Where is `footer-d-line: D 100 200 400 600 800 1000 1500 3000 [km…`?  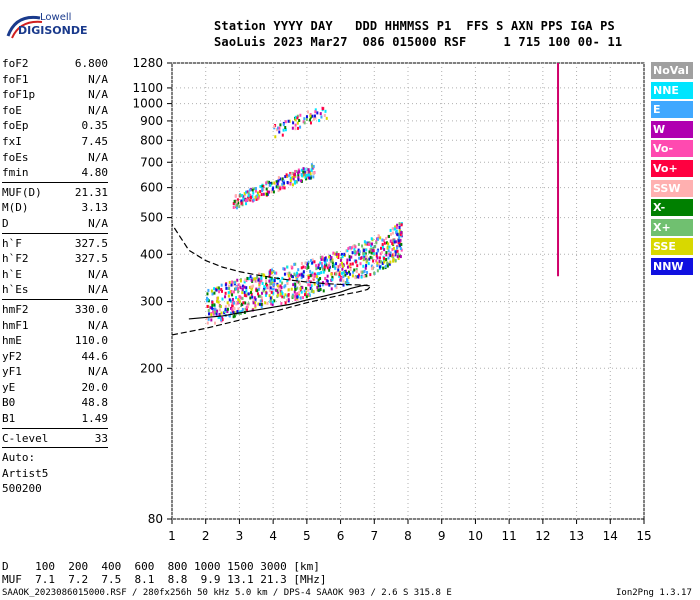 footer-d-line: D 100 200 400 600 800 1000 1500 3000 [km… is located at coordinates (161, 566).